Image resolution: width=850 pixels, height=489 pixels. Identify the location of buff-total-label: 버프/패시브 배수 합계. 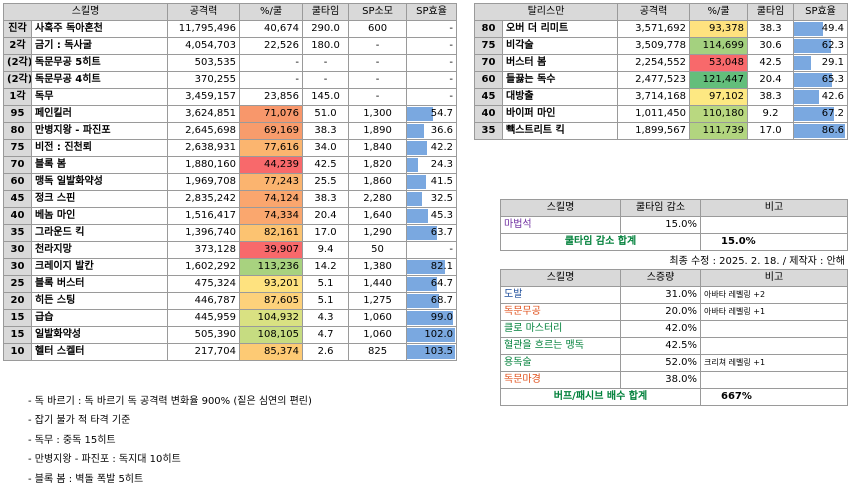
(600, 397).